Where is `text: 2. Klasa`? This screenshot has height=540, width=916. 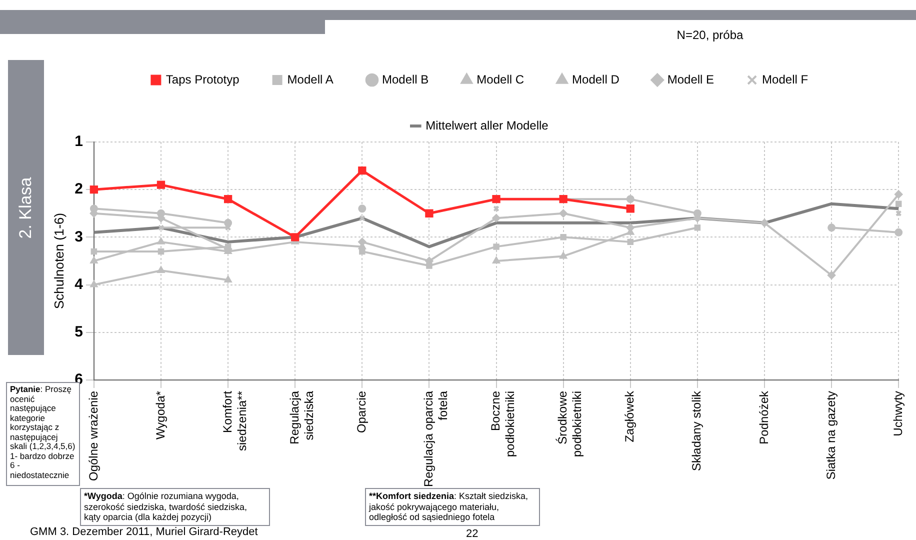
text: 2. Klasa is located at coordinates (26, 207).